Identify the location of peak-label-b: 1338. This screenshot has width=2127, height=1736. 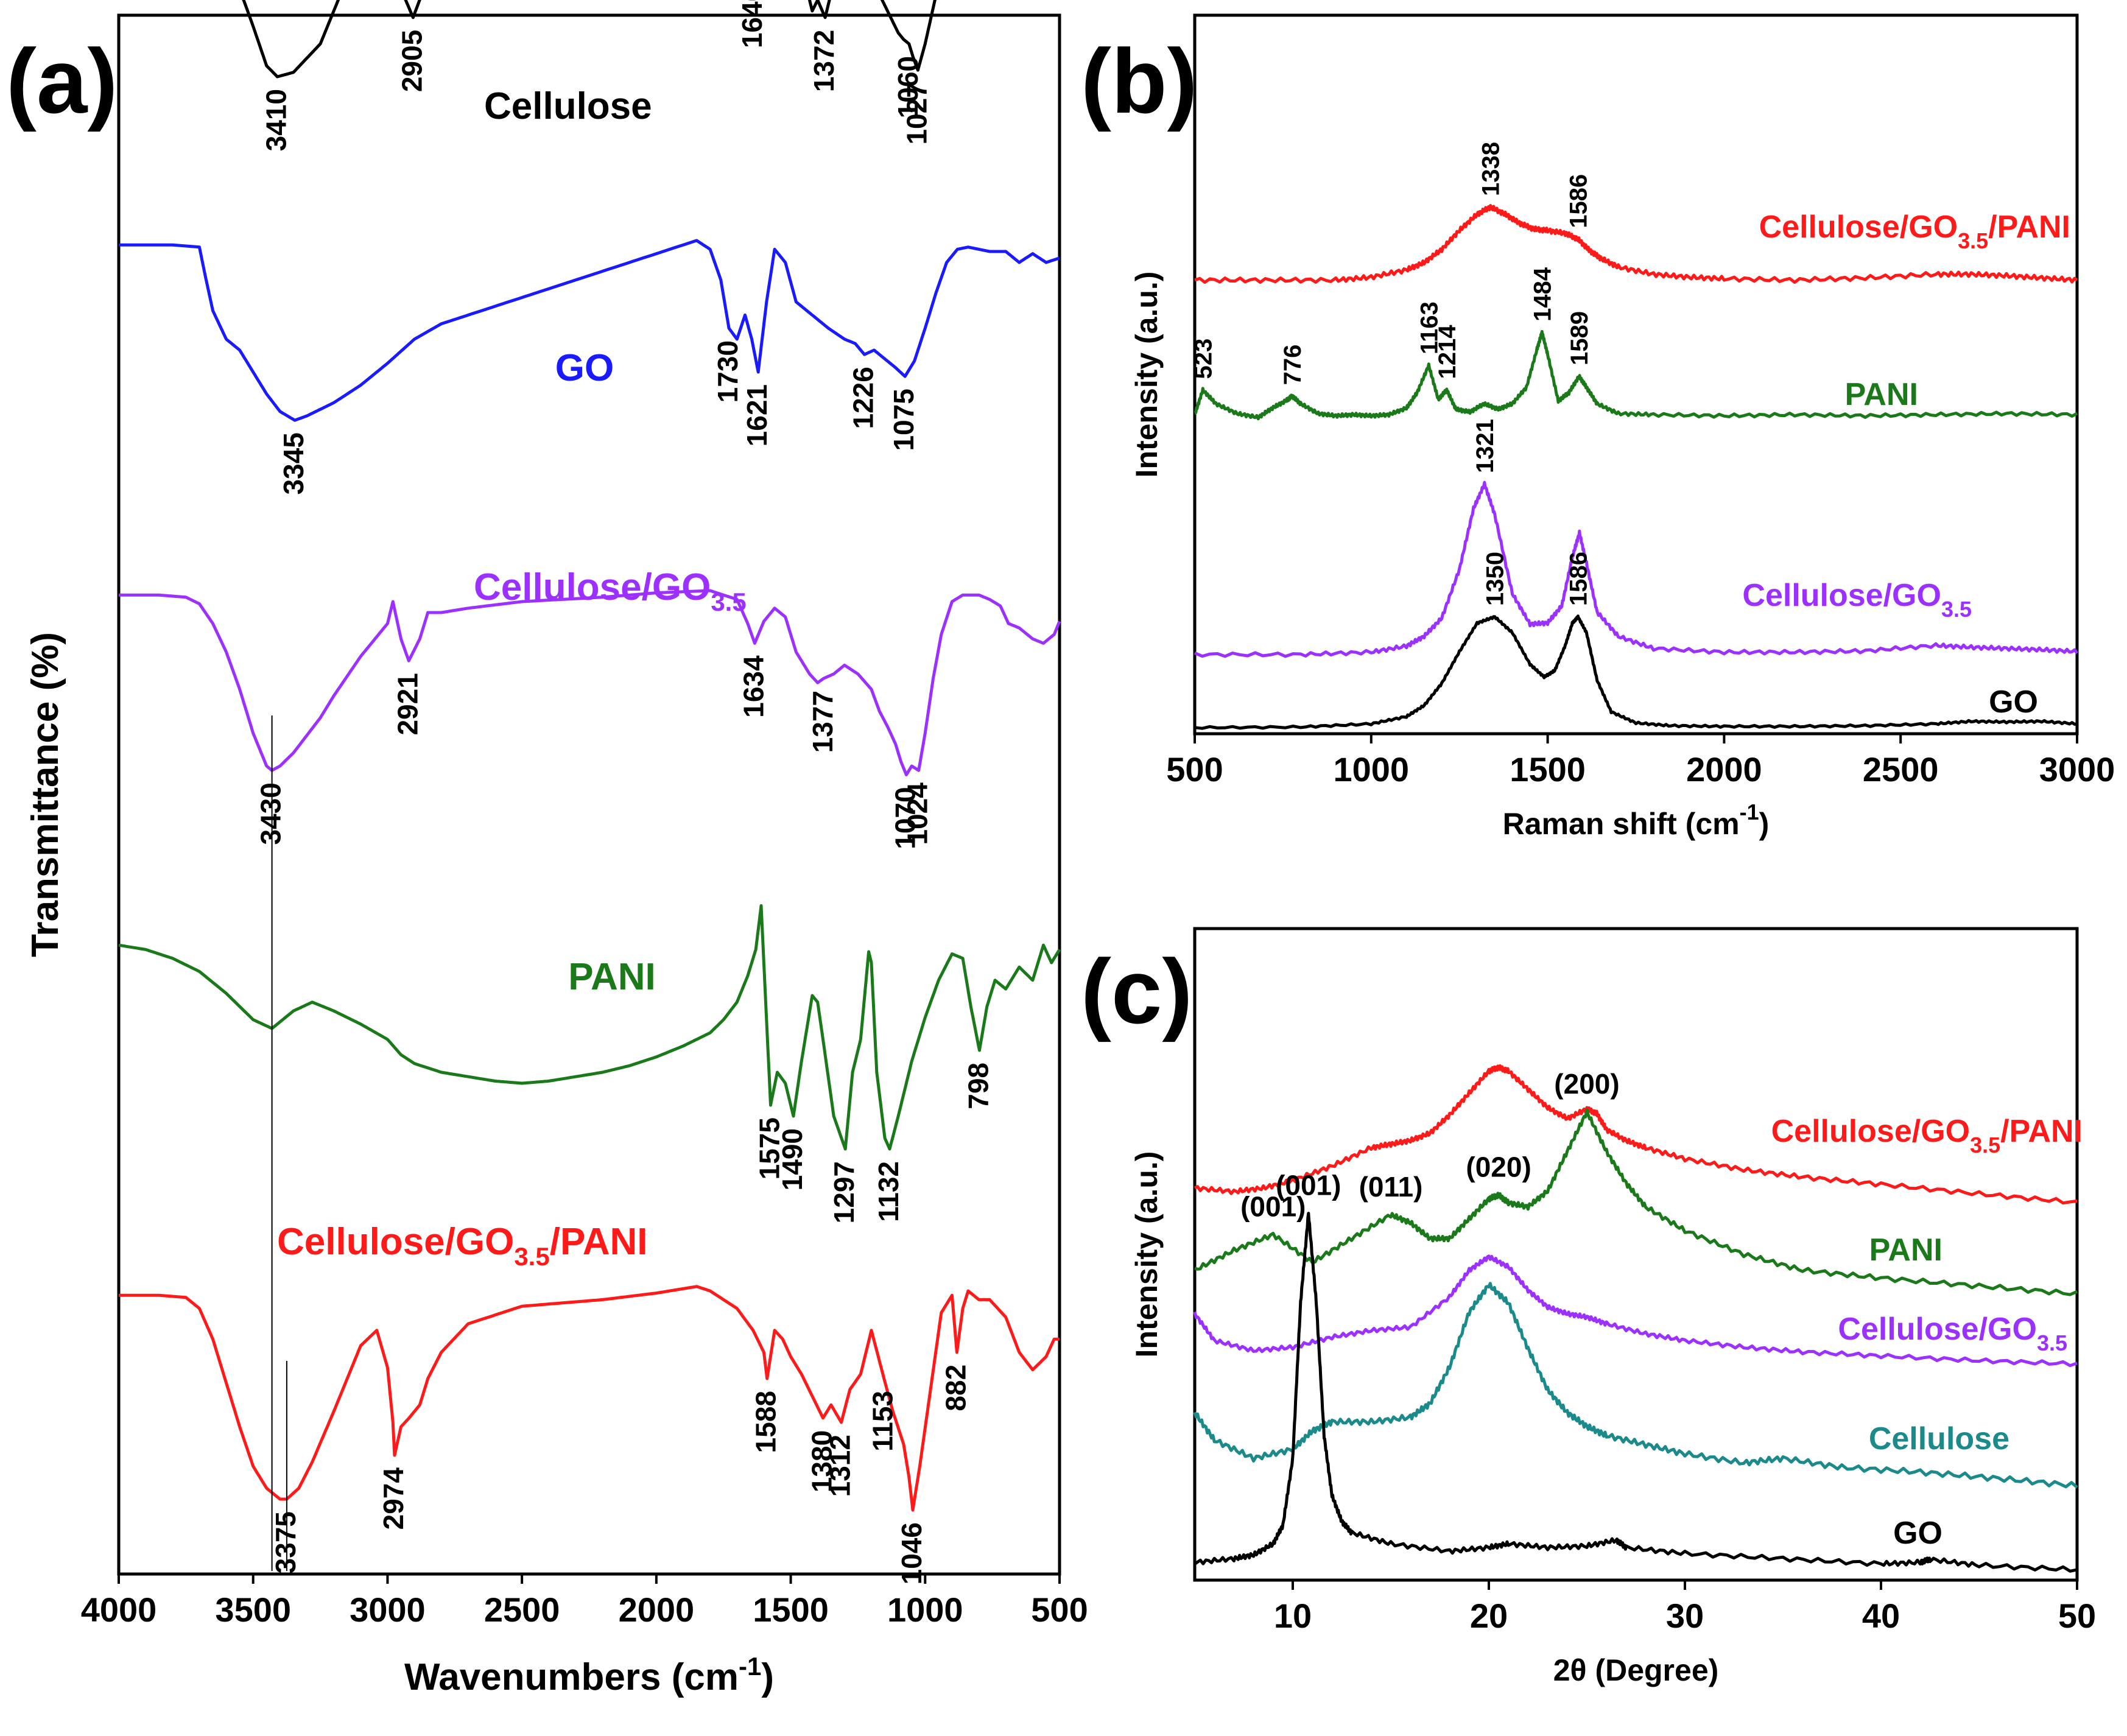
(1491, 169).